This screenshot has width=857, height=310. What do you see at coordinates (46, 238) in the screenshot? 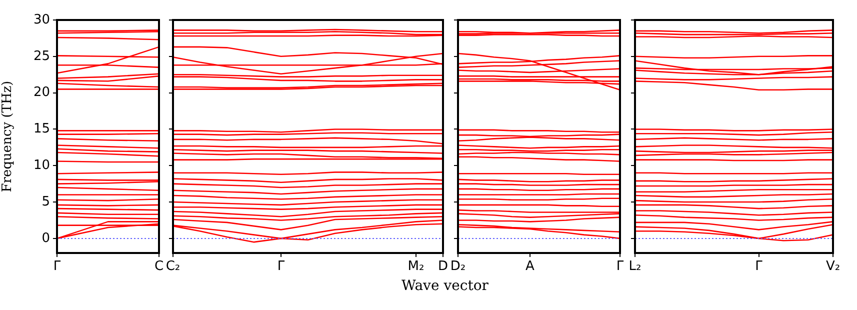
I see `y-tick-label: 0` at bounding box center [46, 238].